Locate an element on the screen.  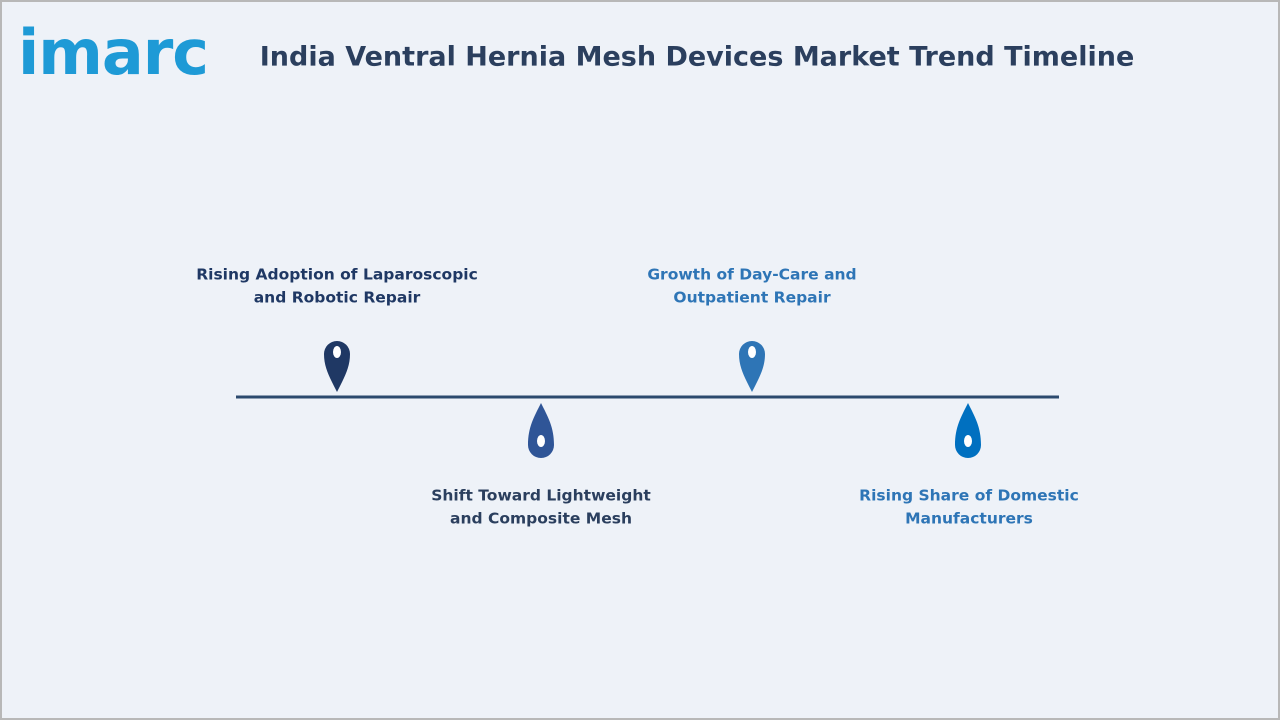
item-label: Rising Share of Domestic is located at coordinates (969, 496).